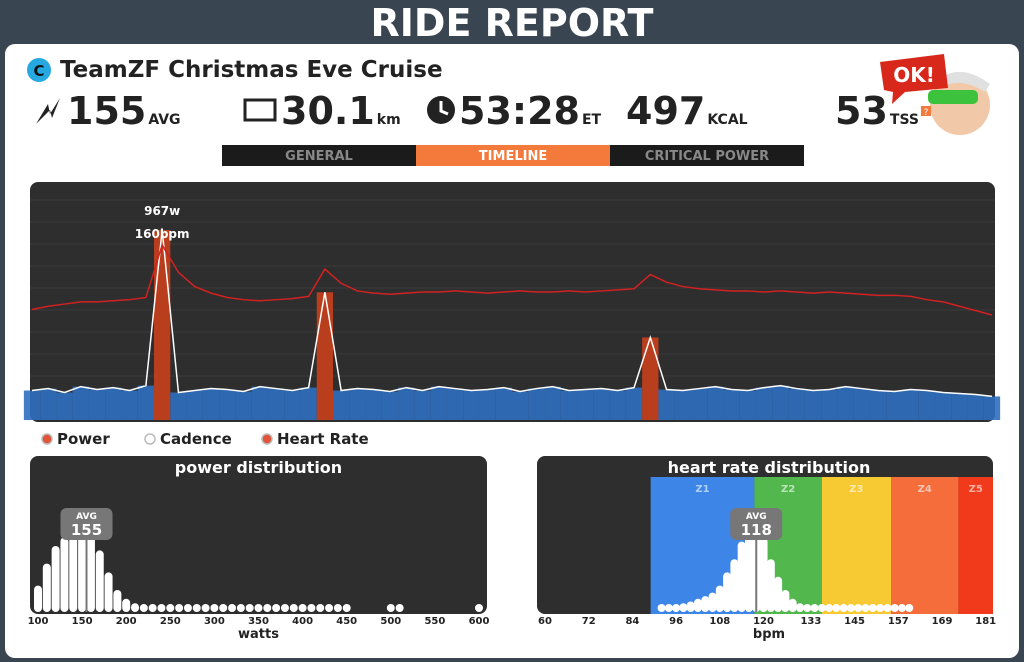  Describe the element at coordinates (719, 621) in the screenshot. I see `x-tick-label: 108` at that location.